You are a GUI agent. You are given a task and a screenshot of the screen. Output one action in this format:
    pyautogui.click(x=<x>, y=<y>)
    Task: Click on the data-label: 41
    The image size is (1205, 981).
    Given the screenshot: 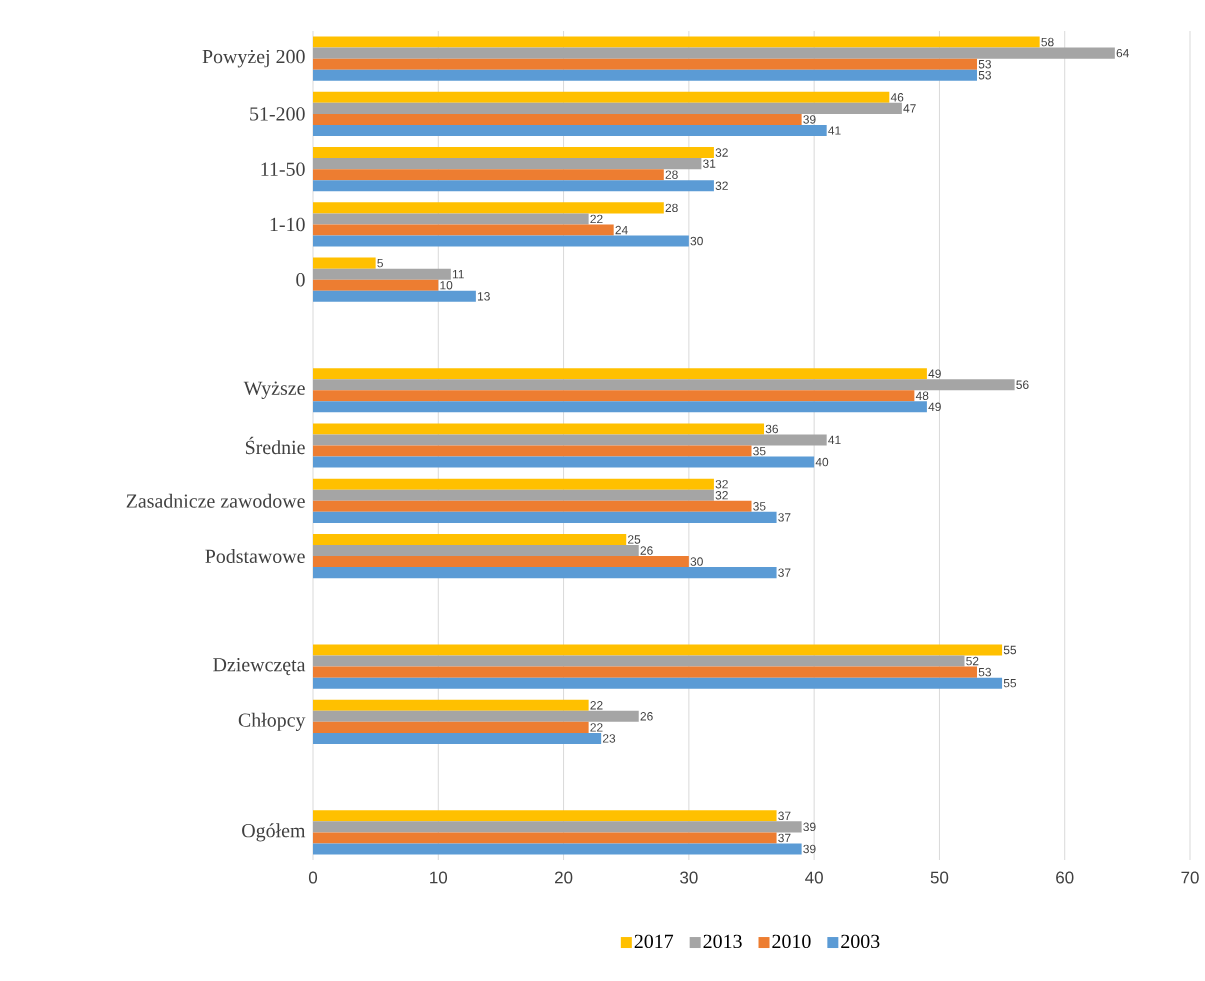 What is the action you would take?
    pyautogui.click(x=834, y=130)
    